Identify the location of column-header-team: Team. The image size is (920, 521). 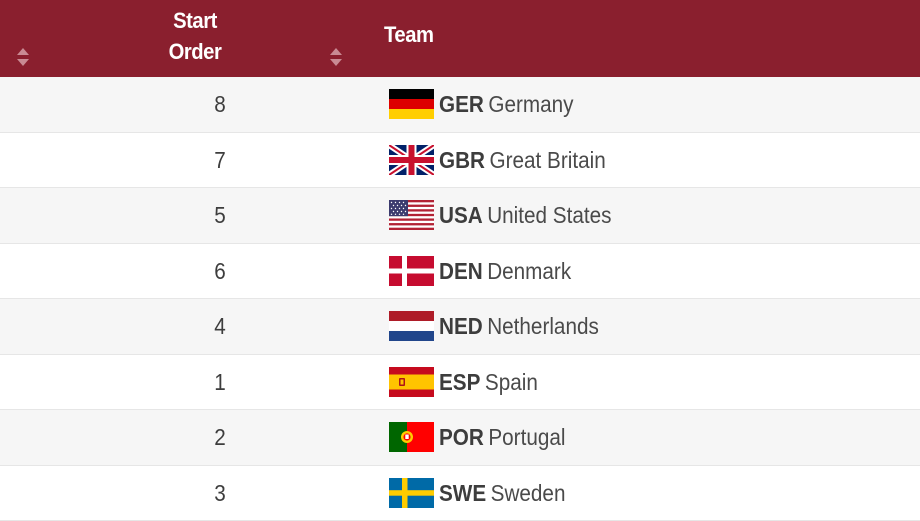
(409, 35).